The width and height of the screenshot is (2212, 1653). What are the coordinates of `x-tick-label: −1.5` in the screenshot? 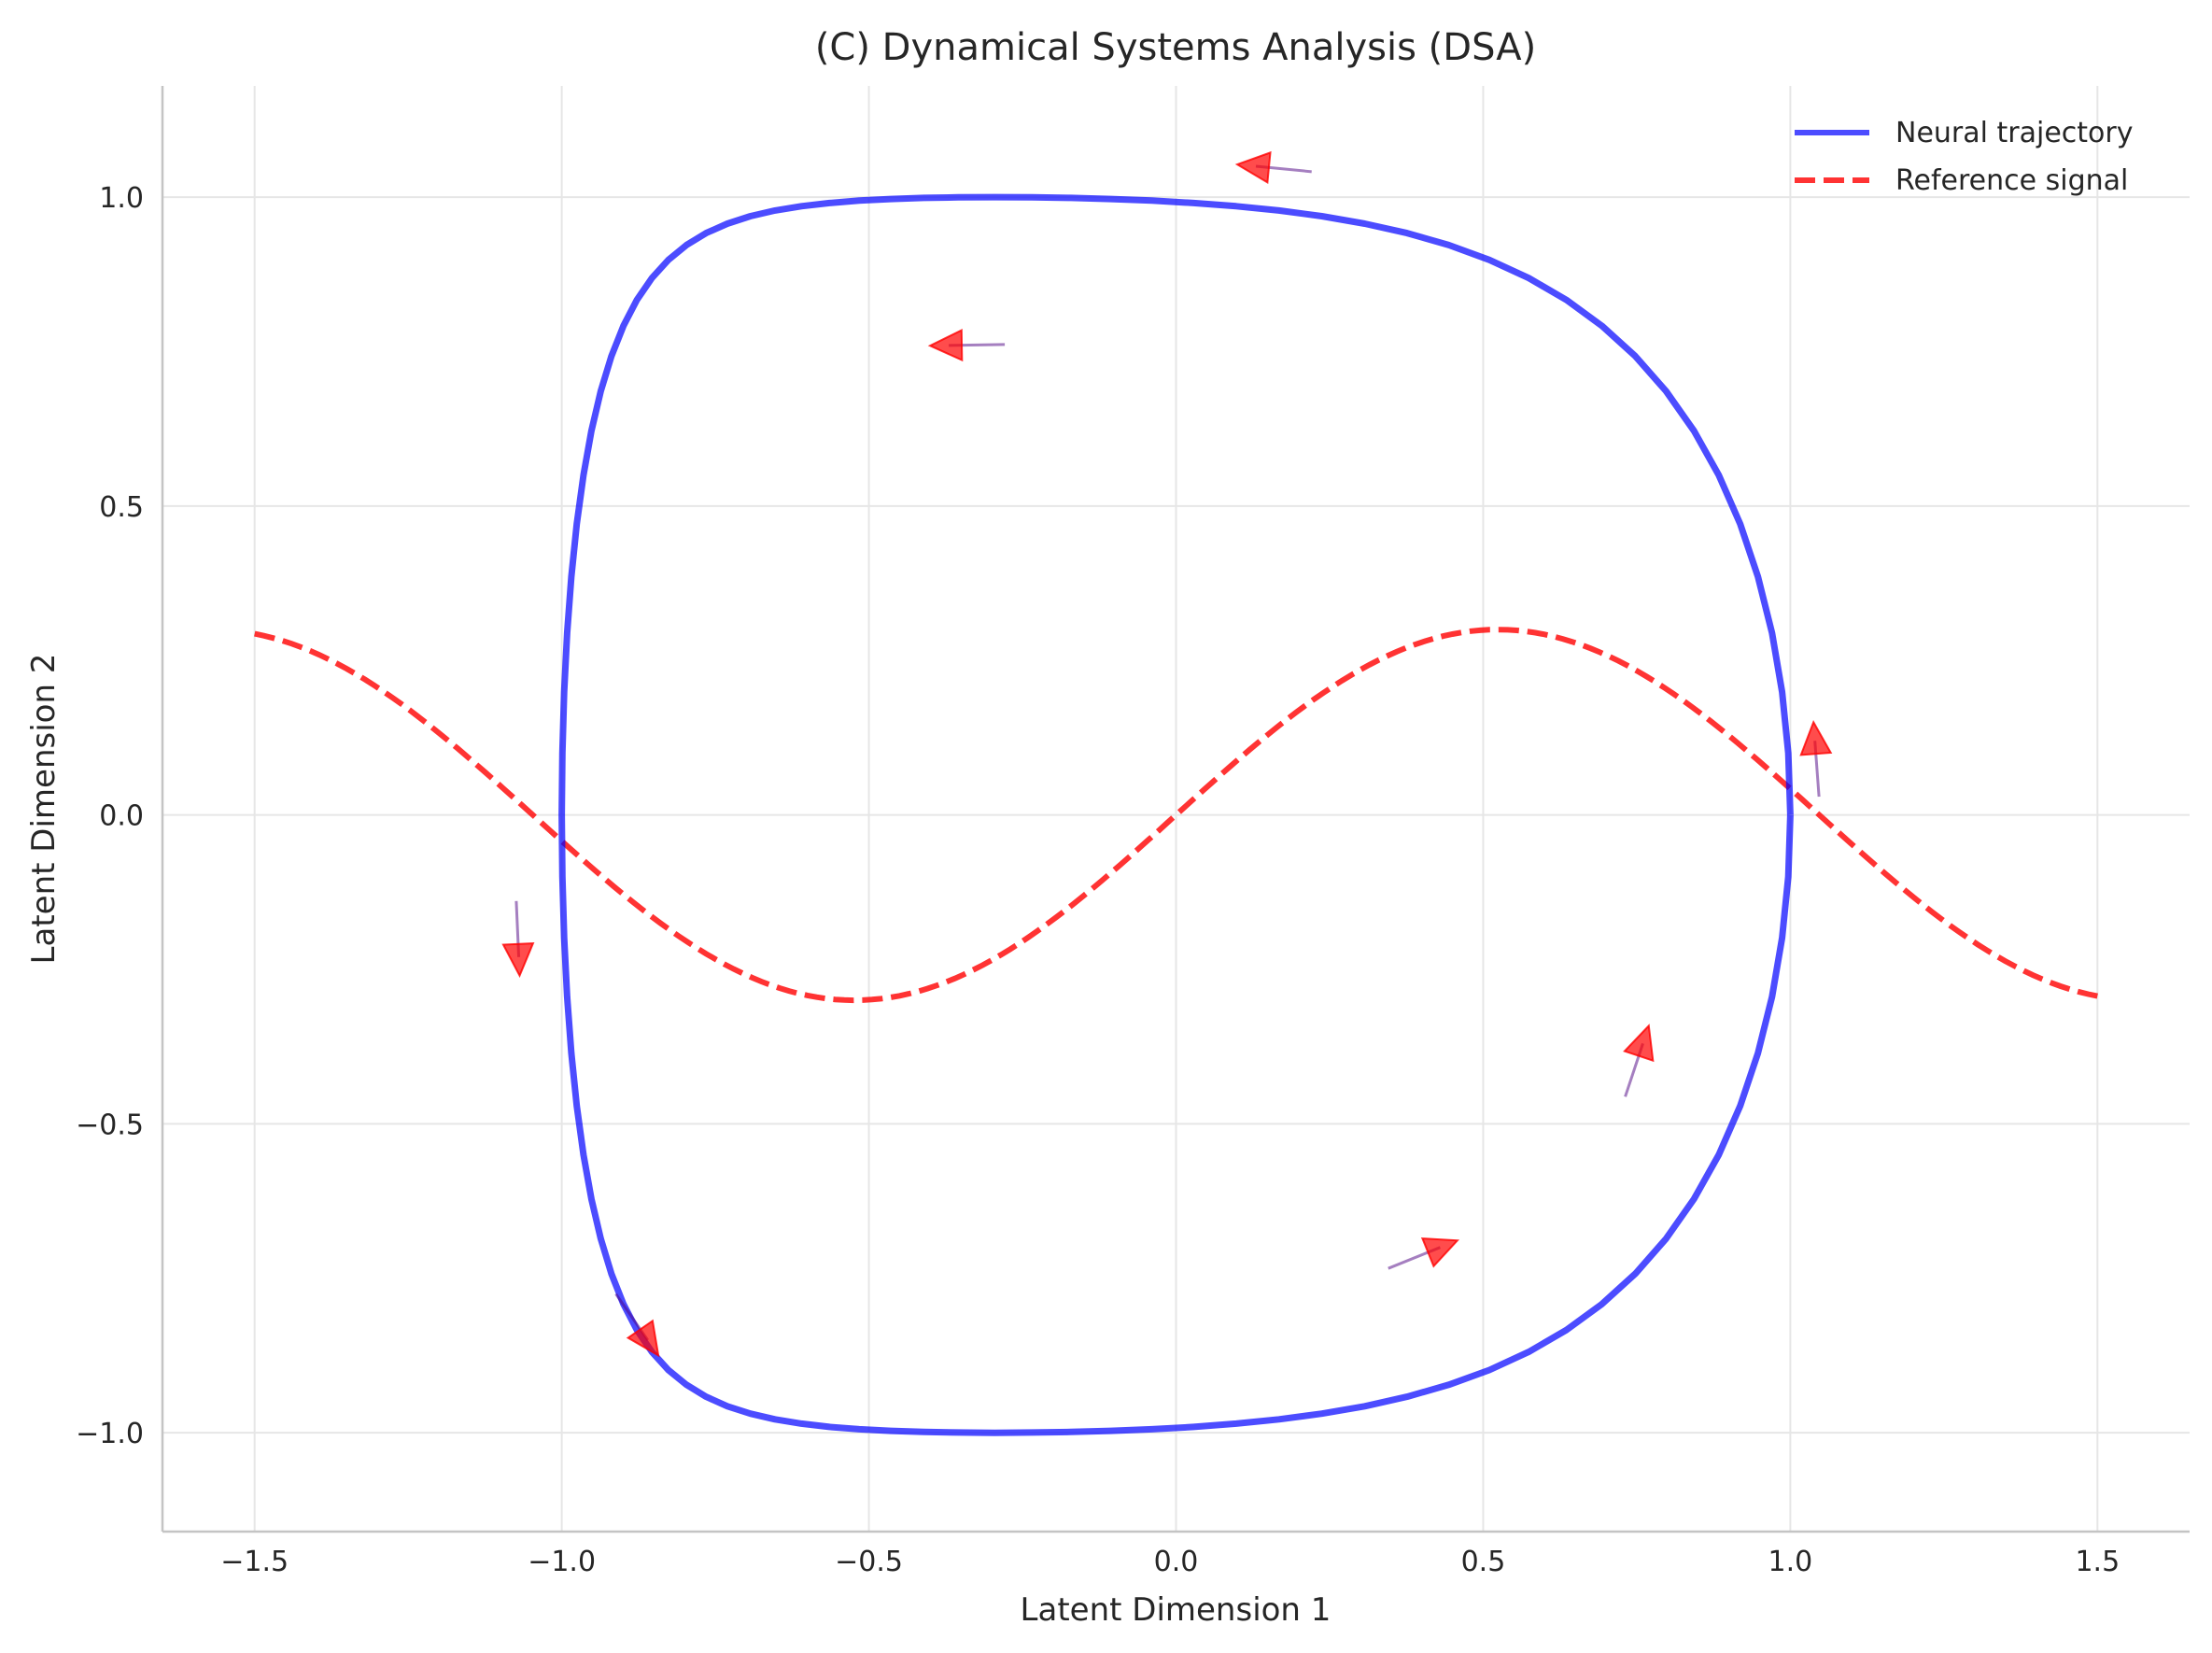 It's located at (254, 1562).